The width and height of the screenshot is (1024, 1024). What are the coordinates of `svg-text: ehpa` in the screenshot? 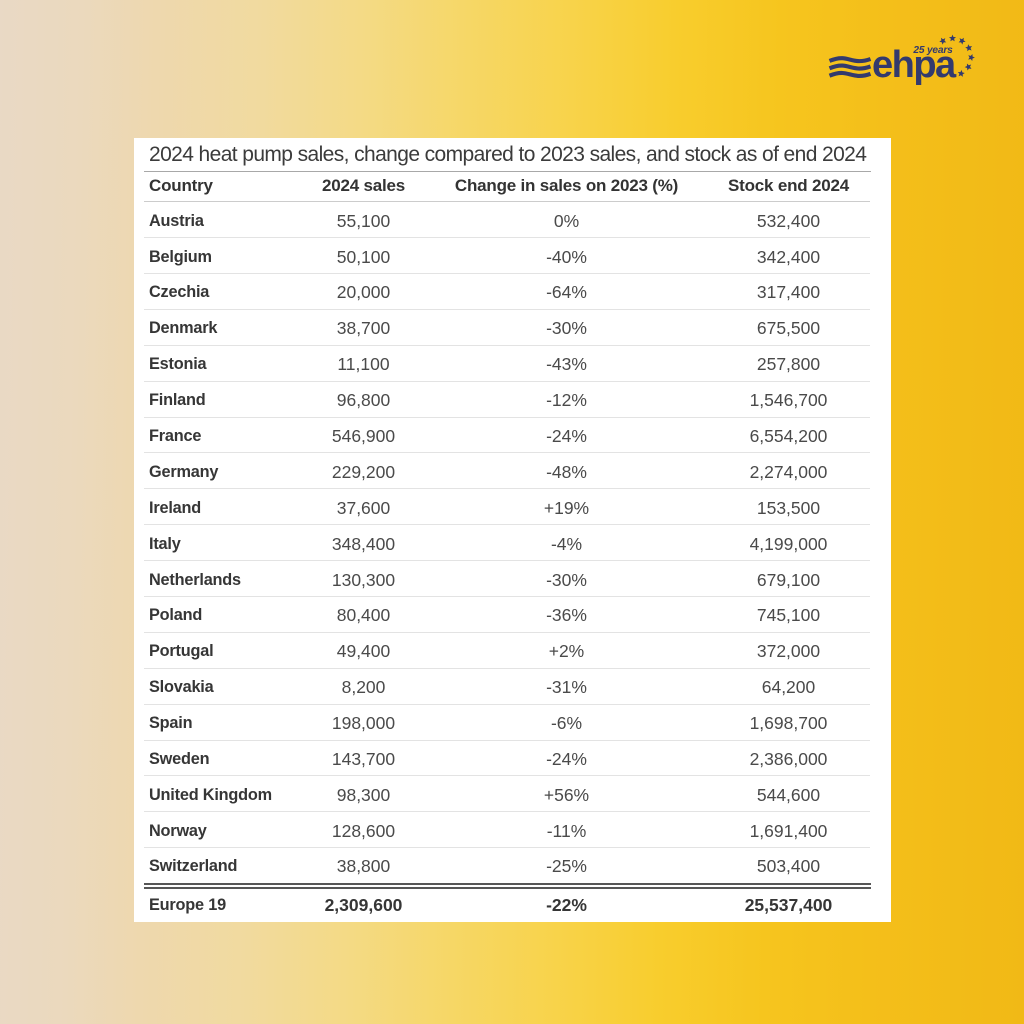 It's located at (914, 65).